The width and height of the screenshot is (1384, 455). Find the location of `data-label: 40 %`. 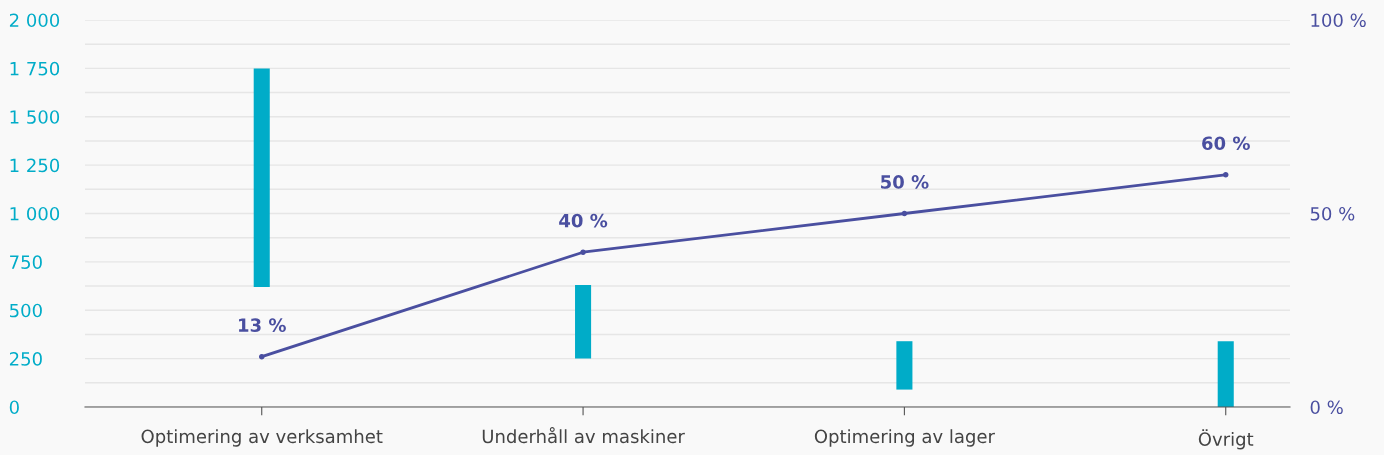

data-label: 40 % is located at coordinates (583, 220).